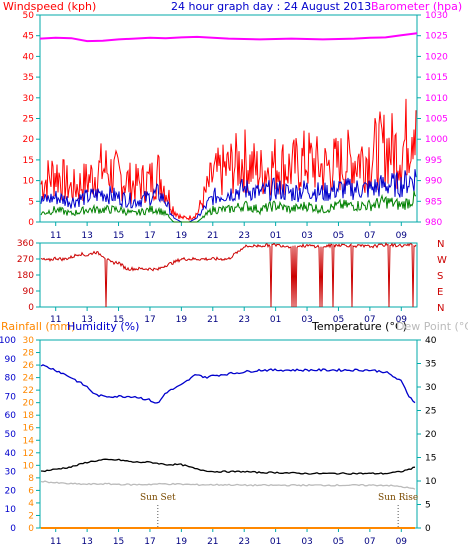  What do you see at coordinates (431, 341) in the screenshot?
I see `temperature-tick-label: 40` at bounding box center [431, 341].